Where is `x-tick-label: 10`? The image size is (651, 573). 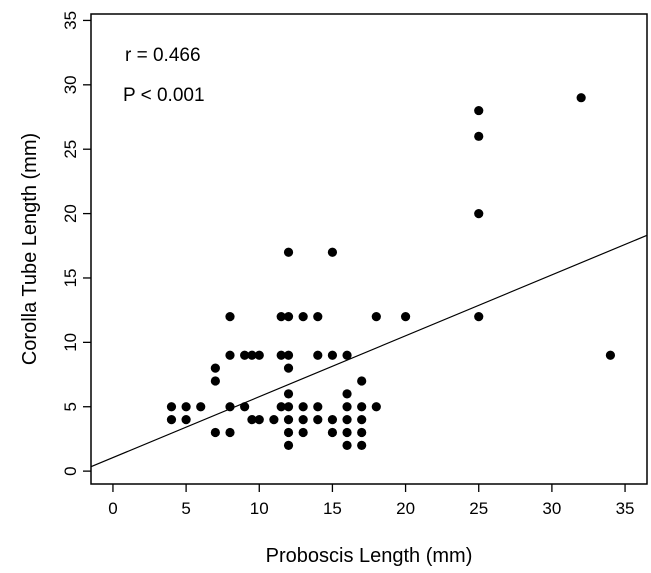 x-tick-label: 10 is located at coordinates (259, 508).